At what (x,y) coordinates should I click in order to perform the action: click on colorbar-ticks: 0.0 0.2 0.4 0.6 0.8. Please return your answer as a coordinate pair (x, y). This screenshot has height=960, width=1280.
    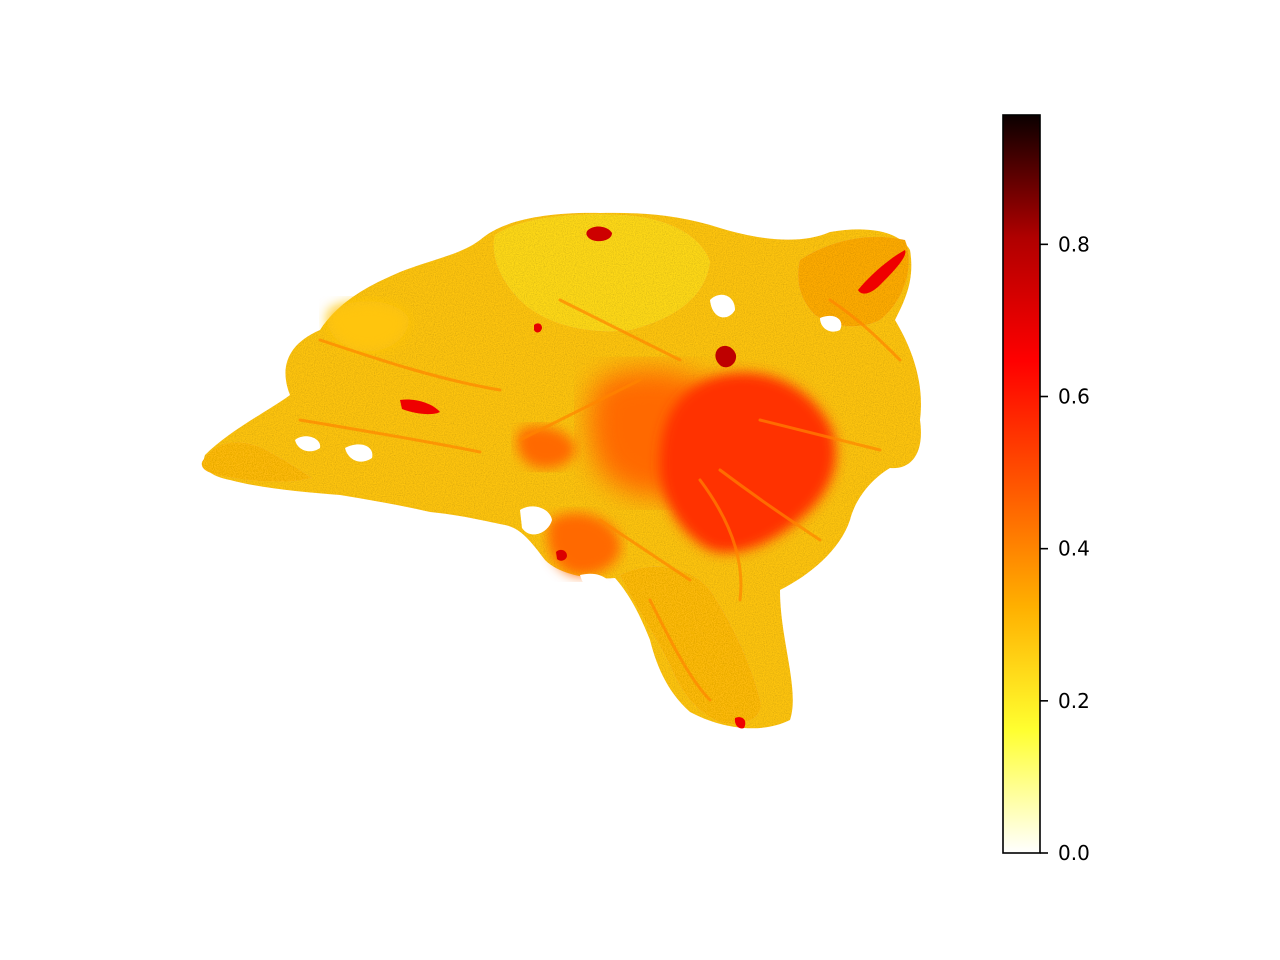
    Looking at the image, I should click on (1065, 548).